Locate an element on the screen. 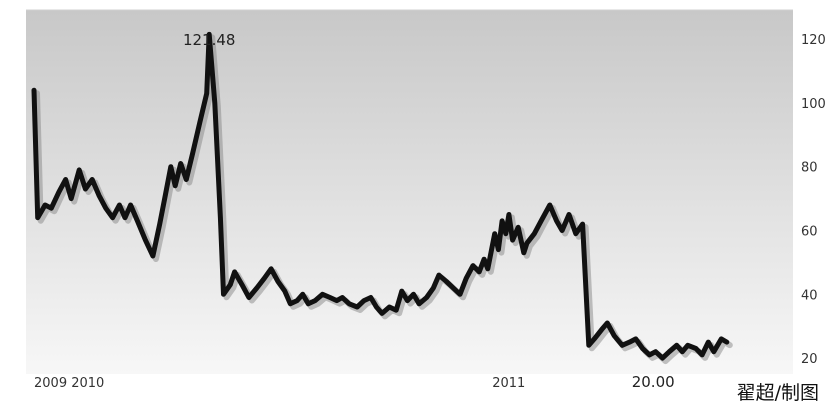  value-annotation: 20.00 is located at coordinates (653, 382).